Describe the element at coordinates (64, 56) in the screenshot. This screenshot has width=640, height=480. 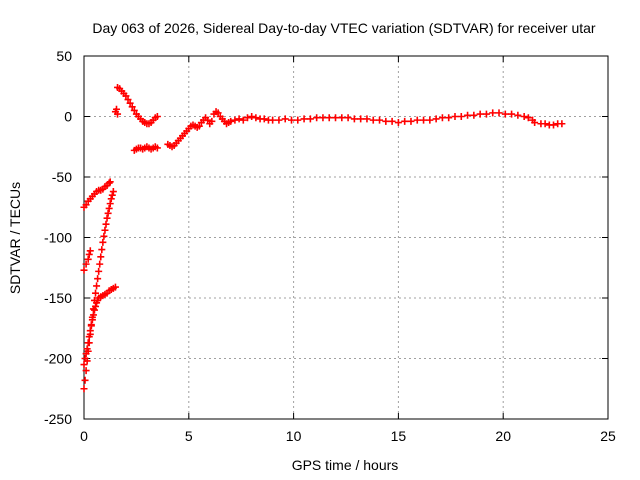
I see `y-tick-label: 50` at that location.